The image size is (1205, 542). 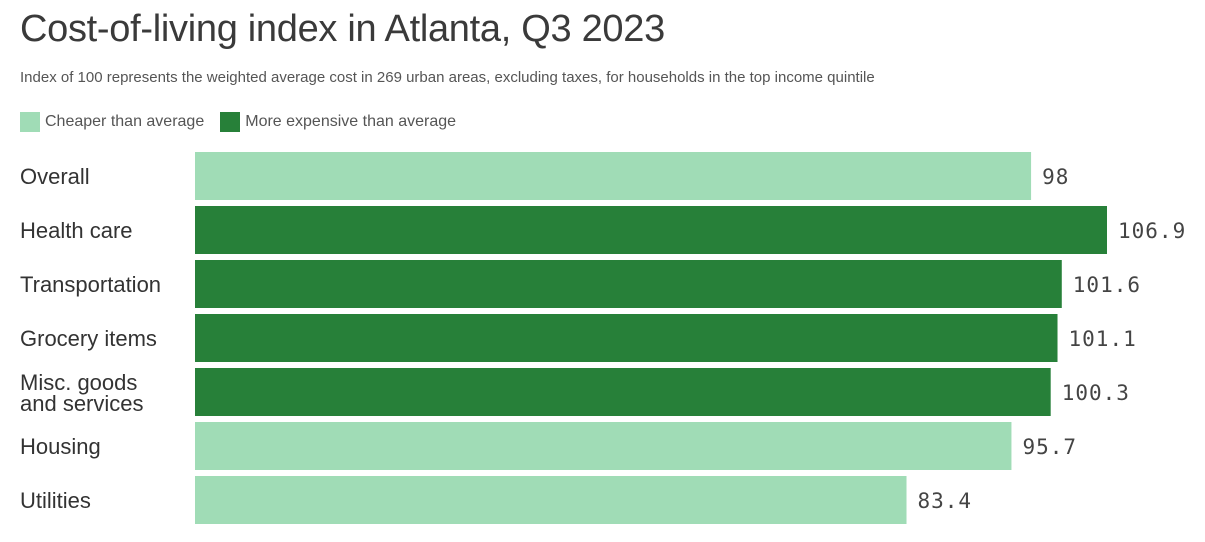 I want to click on category-label-0: Overall, so click(x=55, y=176).